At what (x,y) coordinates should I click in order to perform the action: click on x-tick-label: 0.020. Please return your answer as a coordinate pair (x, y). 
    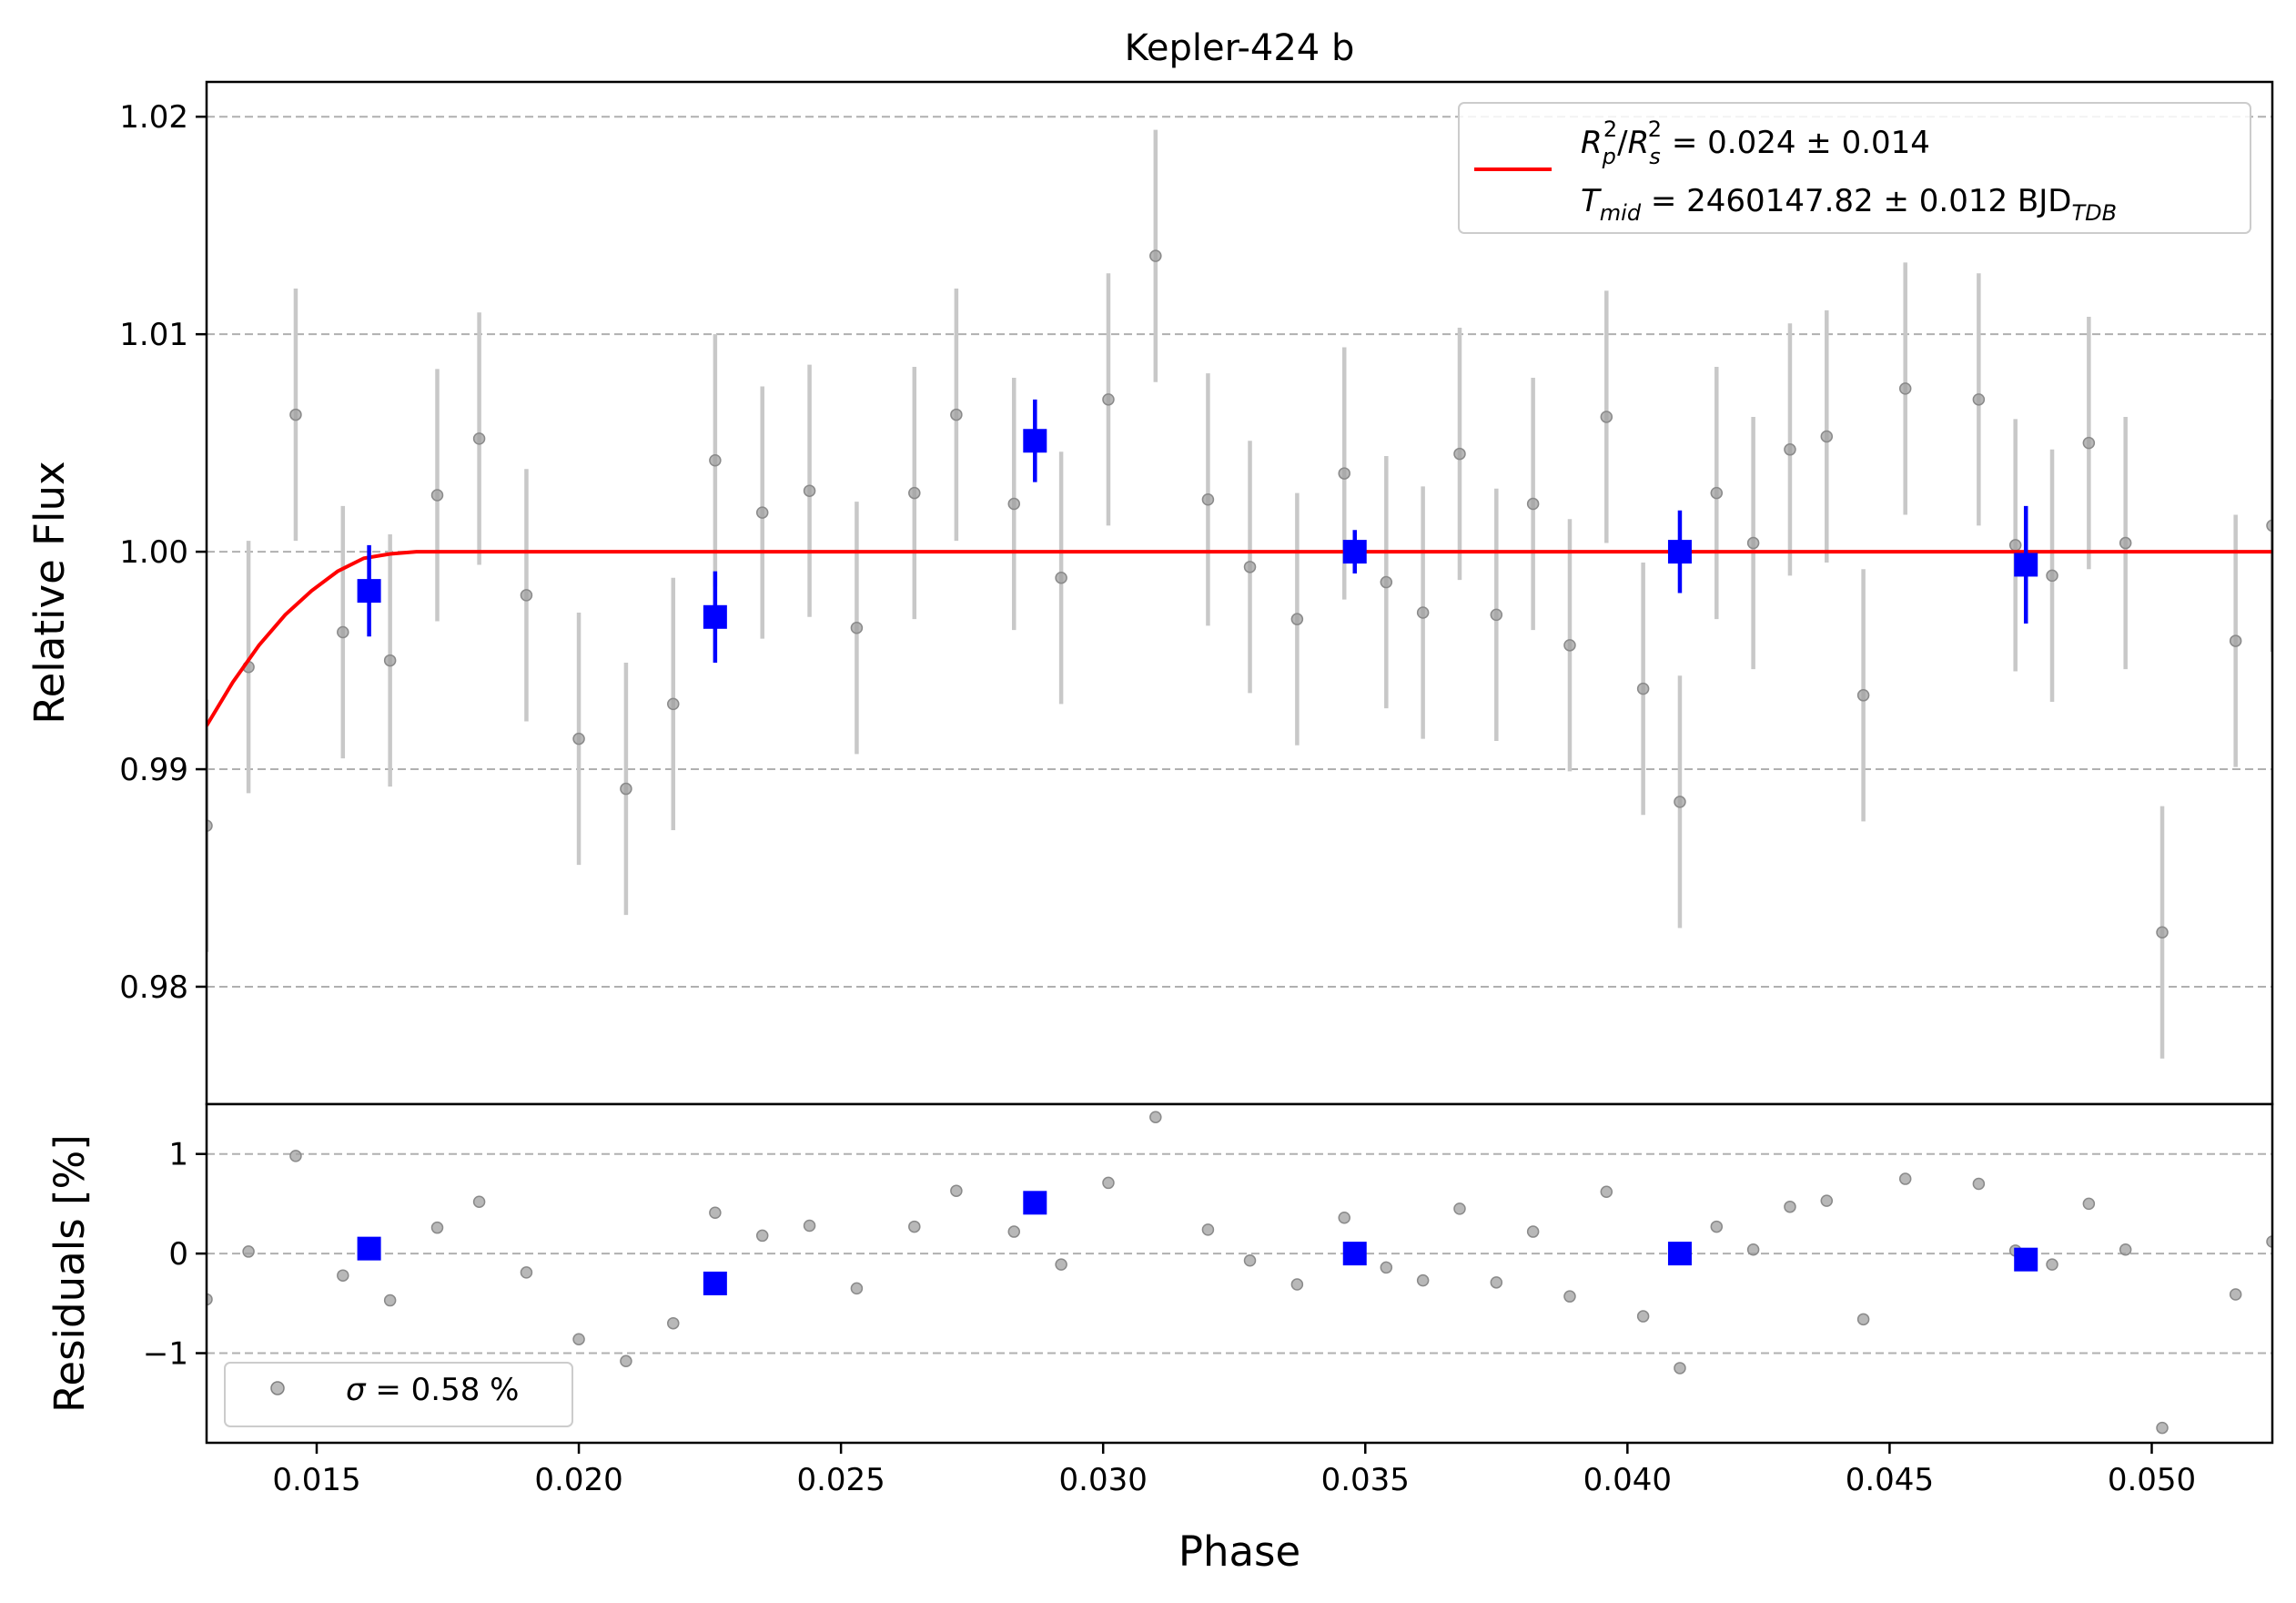
    Looking at the image, I should click on (578, 1480).